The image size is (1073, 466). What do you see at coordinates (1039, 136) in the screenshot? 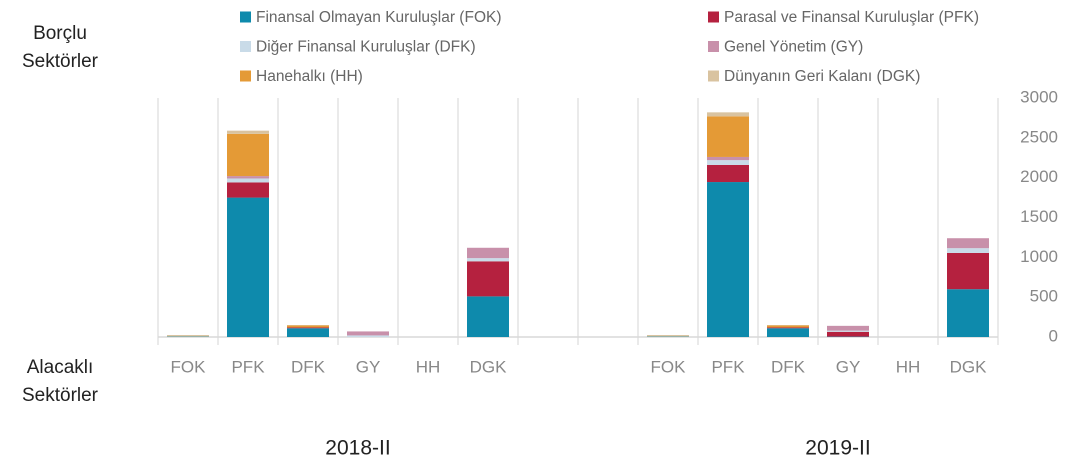
I see `y-tick-label: 2500` at bounding box center [1039, 136].